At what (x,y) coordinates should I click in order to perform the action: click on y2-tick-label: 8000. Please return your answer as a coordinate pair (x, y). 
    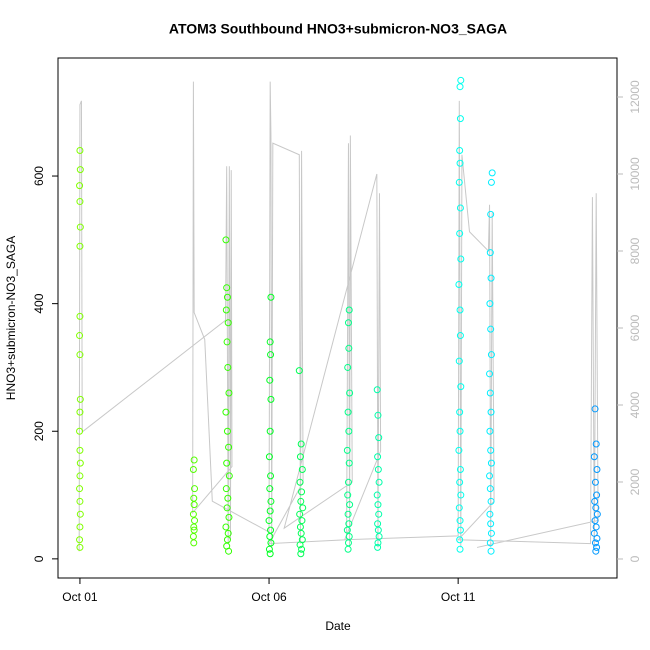
    Looking at the image, I should click on (635, 250).